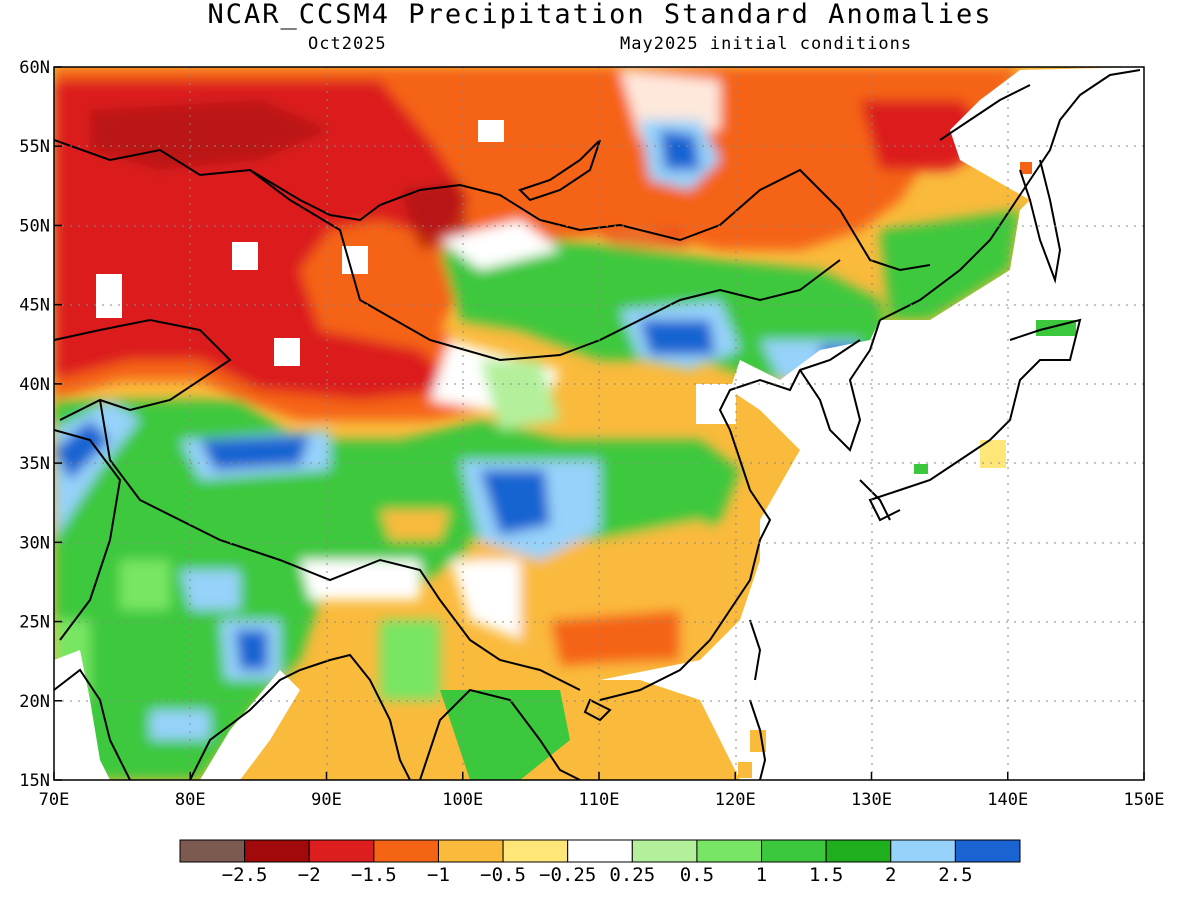  Describe the element at coordinates (34, 147) in the screenshot. I see `lat-tick-label: 55N` at that location.